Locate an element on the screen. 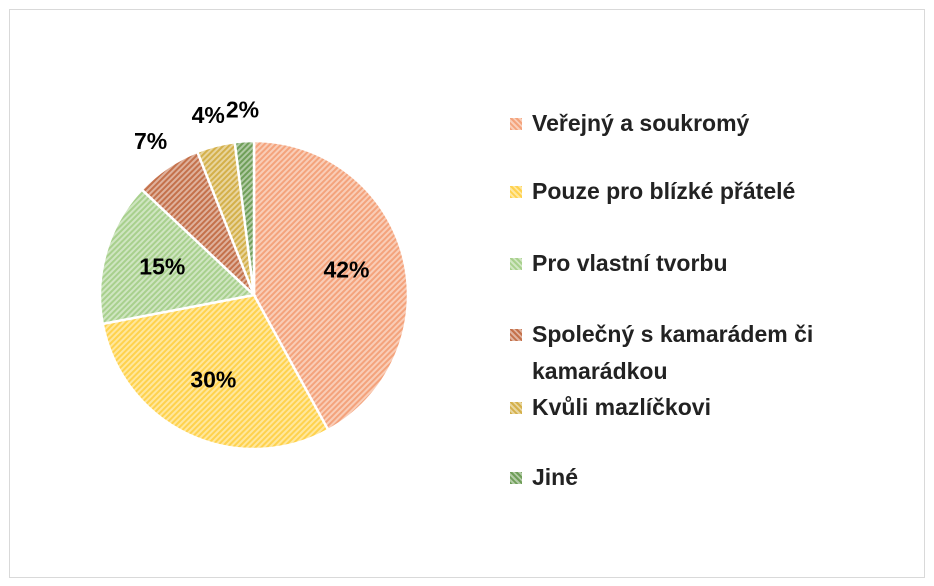 This screenshot has width=934, height=586. legend-item: Veřejný a soukromý is located at coordinates (695, 123).